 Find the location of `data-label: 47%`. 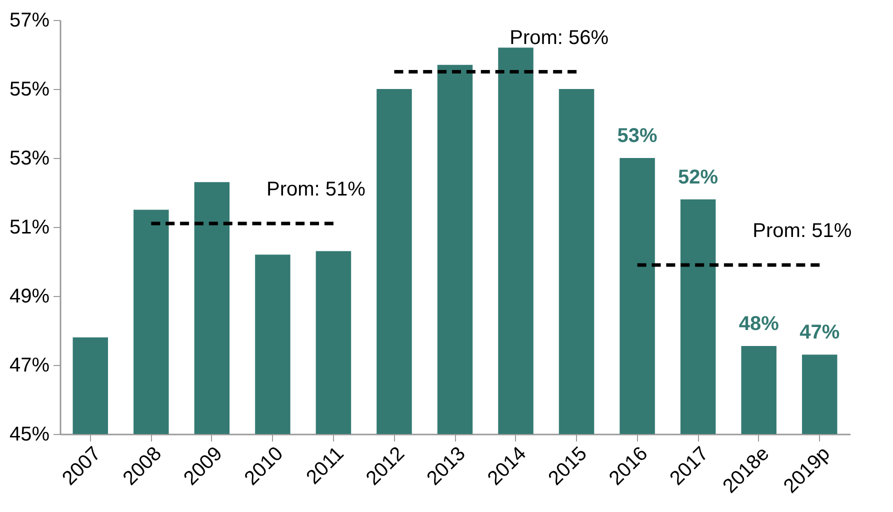

data-label: 47% is located at coordinates (820, 333).